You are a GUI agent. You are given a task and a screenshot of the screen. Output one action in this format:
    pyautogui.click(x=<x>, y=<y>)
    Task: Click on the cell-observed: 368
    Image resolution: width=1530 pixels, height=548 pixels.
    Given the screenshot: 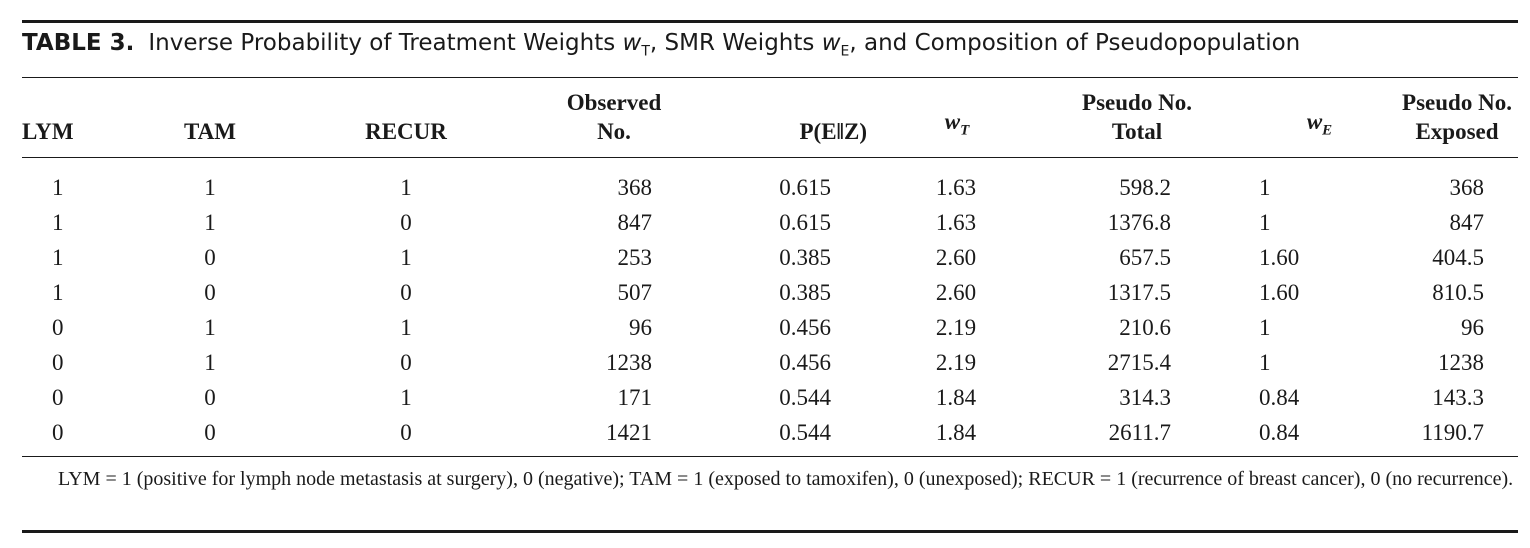 What is the action you would take?
    pyautogui.click(x=635, y=187)
    